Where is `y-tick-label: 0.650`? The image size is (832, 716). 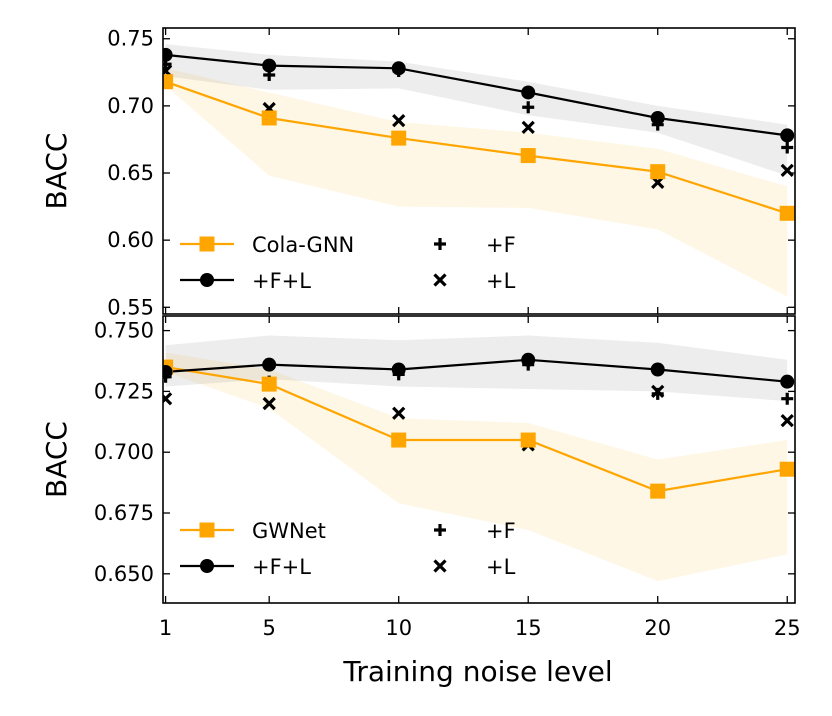 y-tick-label: 0.650 is located at coordinates (124, 574).